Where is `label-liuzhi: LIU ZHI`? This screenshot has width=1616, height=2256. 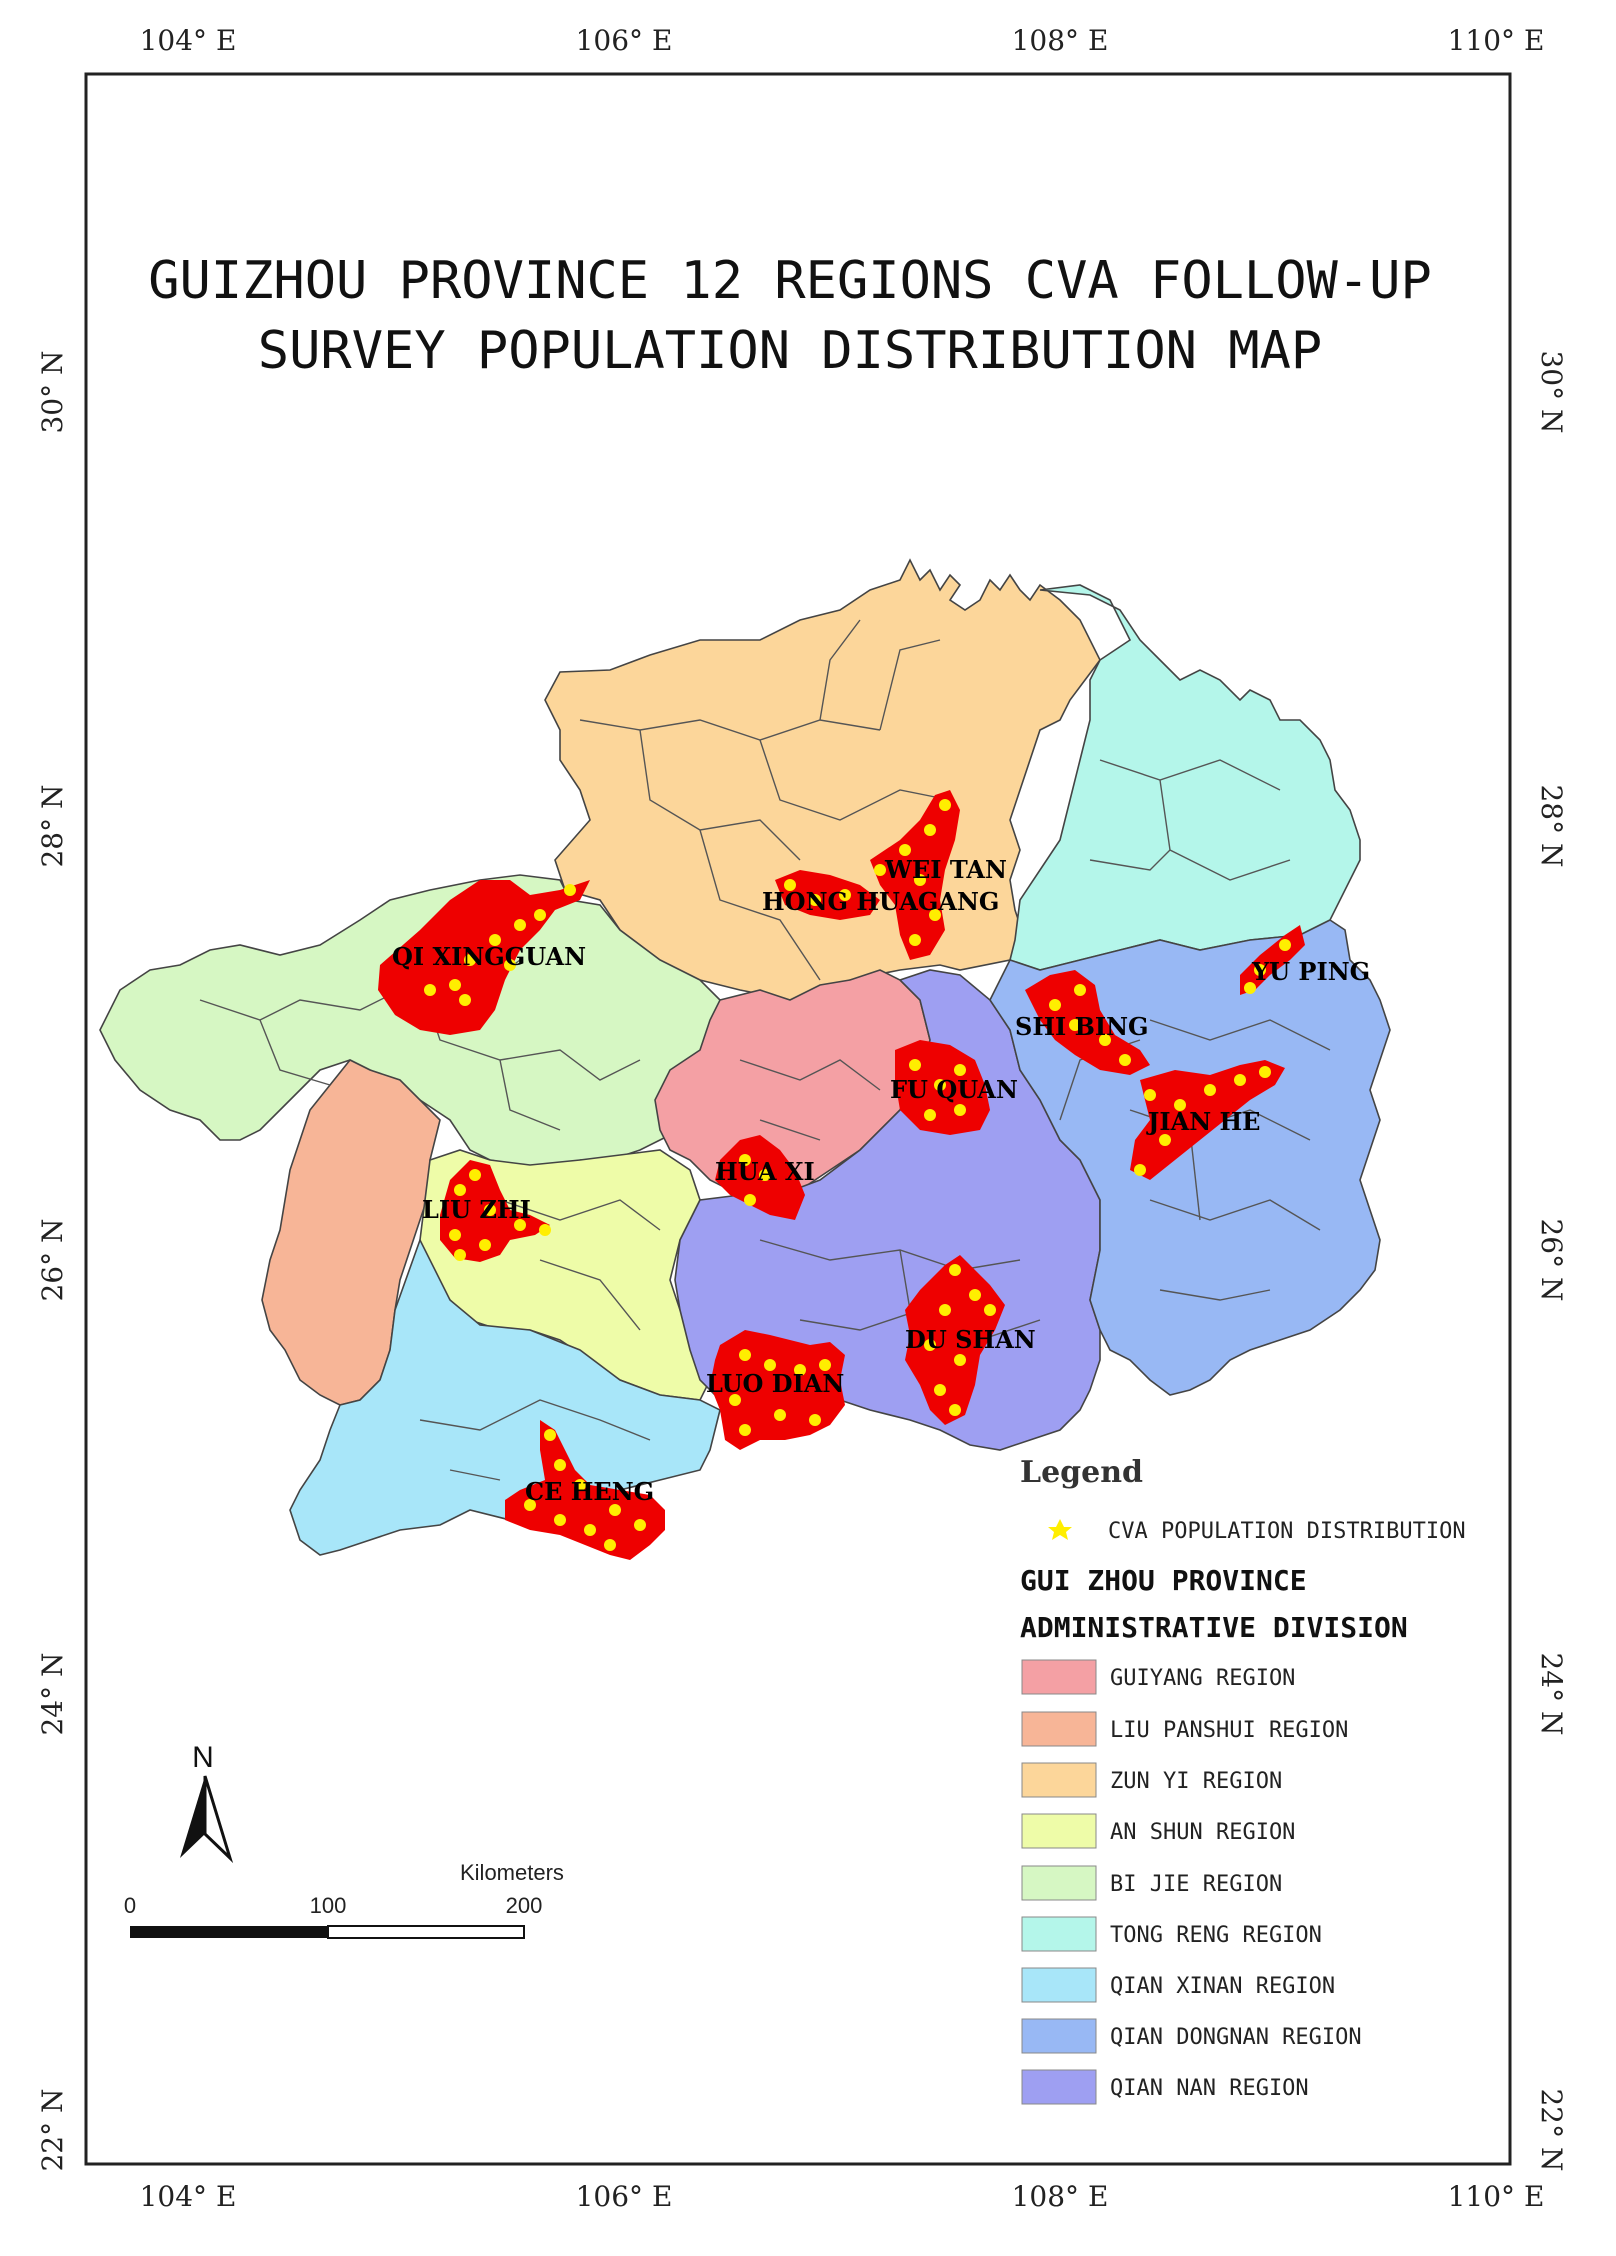 label-liuzhi: LIU ZHI is located at coordinates (476, 1209).